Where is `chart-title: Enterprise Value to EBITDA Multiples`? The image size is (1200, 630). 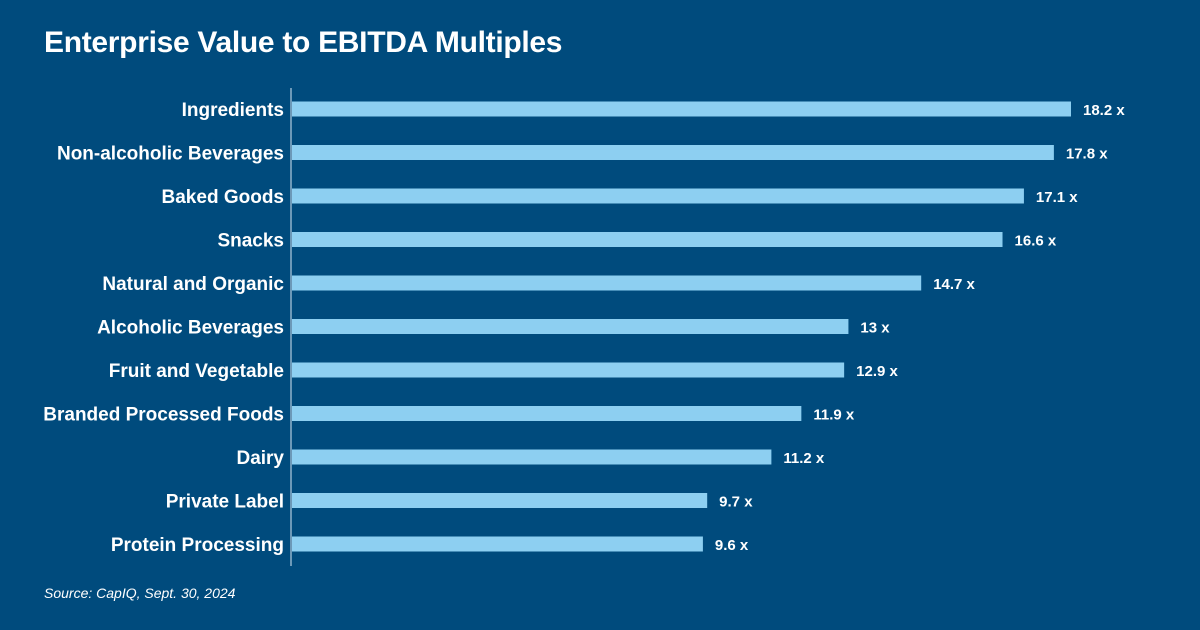
chart-title: Enterprise Value to EBITDA Multiples is located at coordinates (303, 42).